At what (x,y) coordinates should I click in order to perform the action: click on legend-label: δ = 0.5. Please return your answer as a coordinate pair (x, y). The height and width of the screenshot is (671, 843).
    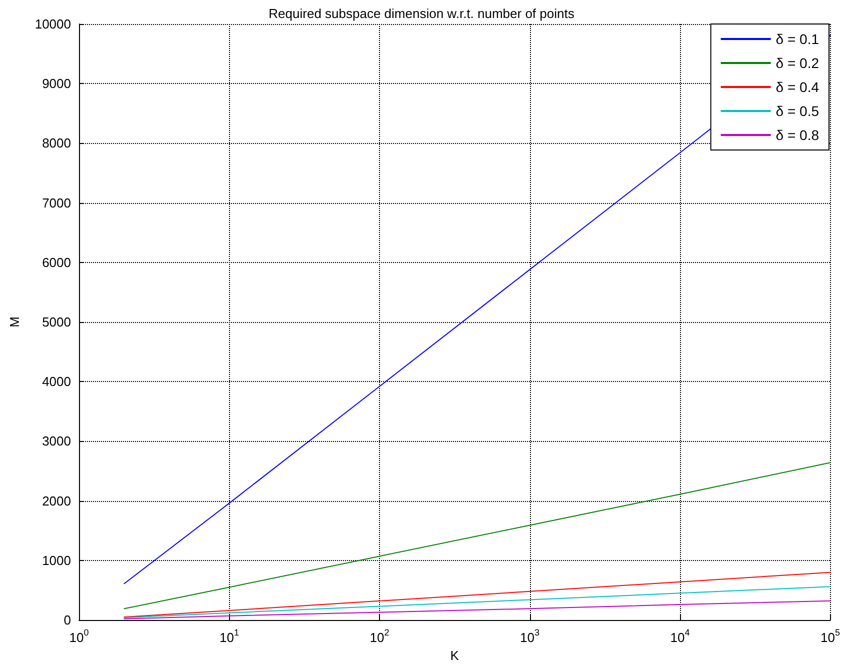
    Looking at the image, I should click on (798, 111).